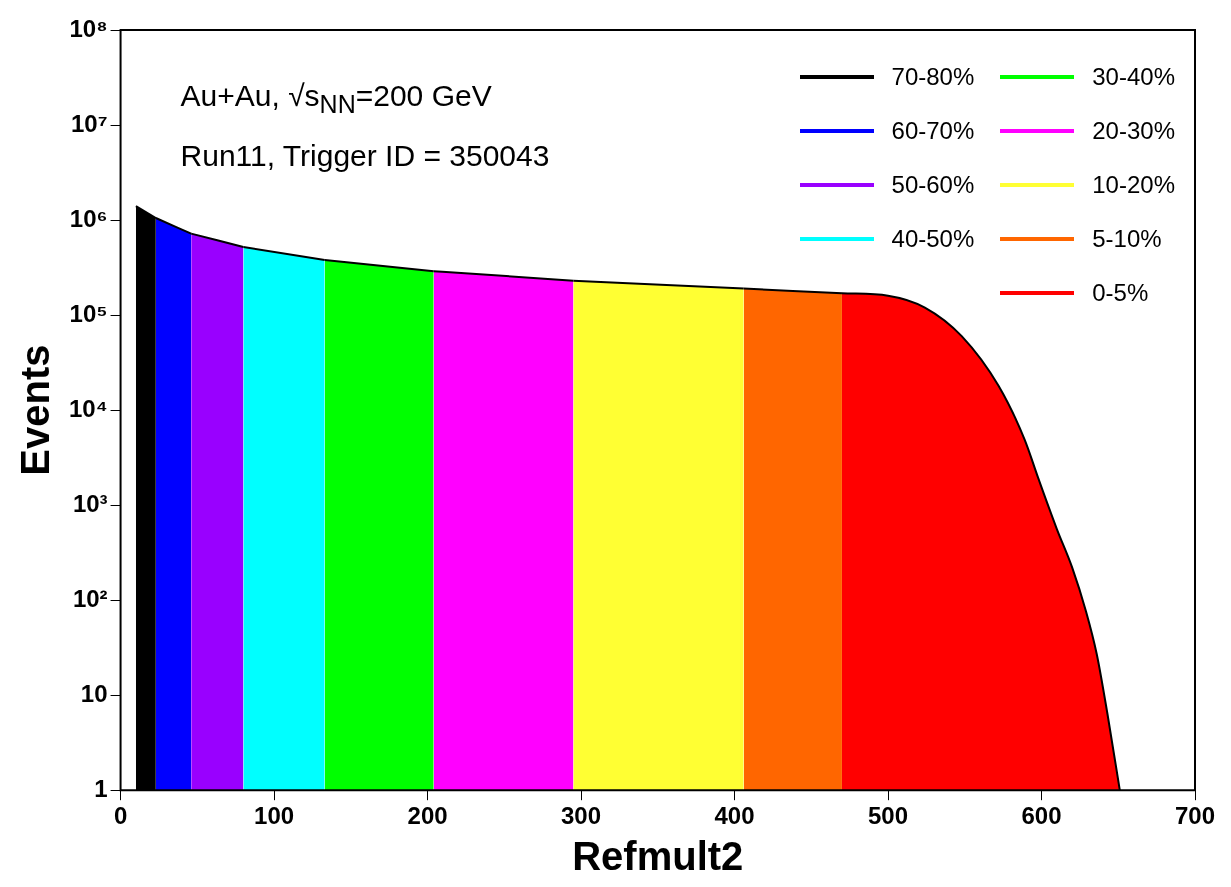  What do you see at coordinates (734, 816) in the screenshot?
I see `x-tick-label: 400` at bounding box center [734, 816].